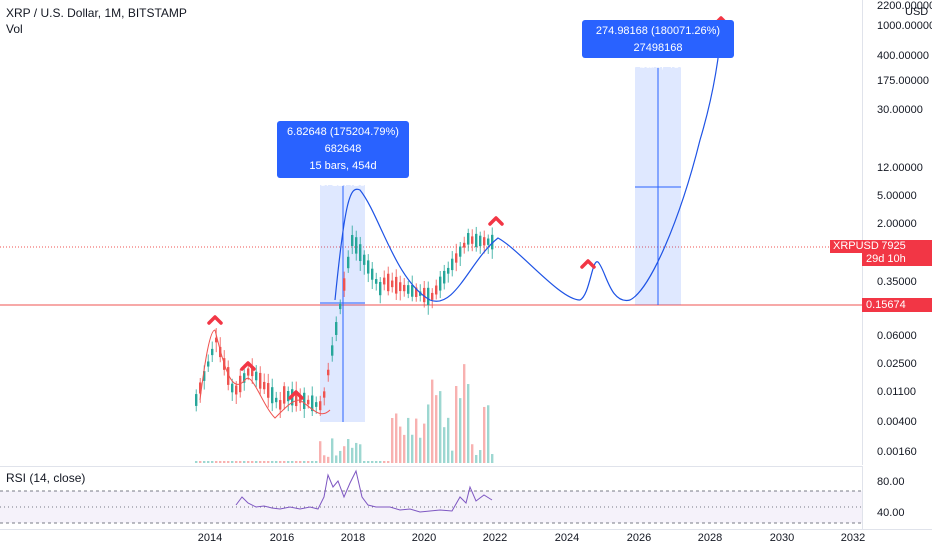  Describe the element at coordinates (897, 422) in the screenshot. I see `price-tick: 0.00400` at that location.